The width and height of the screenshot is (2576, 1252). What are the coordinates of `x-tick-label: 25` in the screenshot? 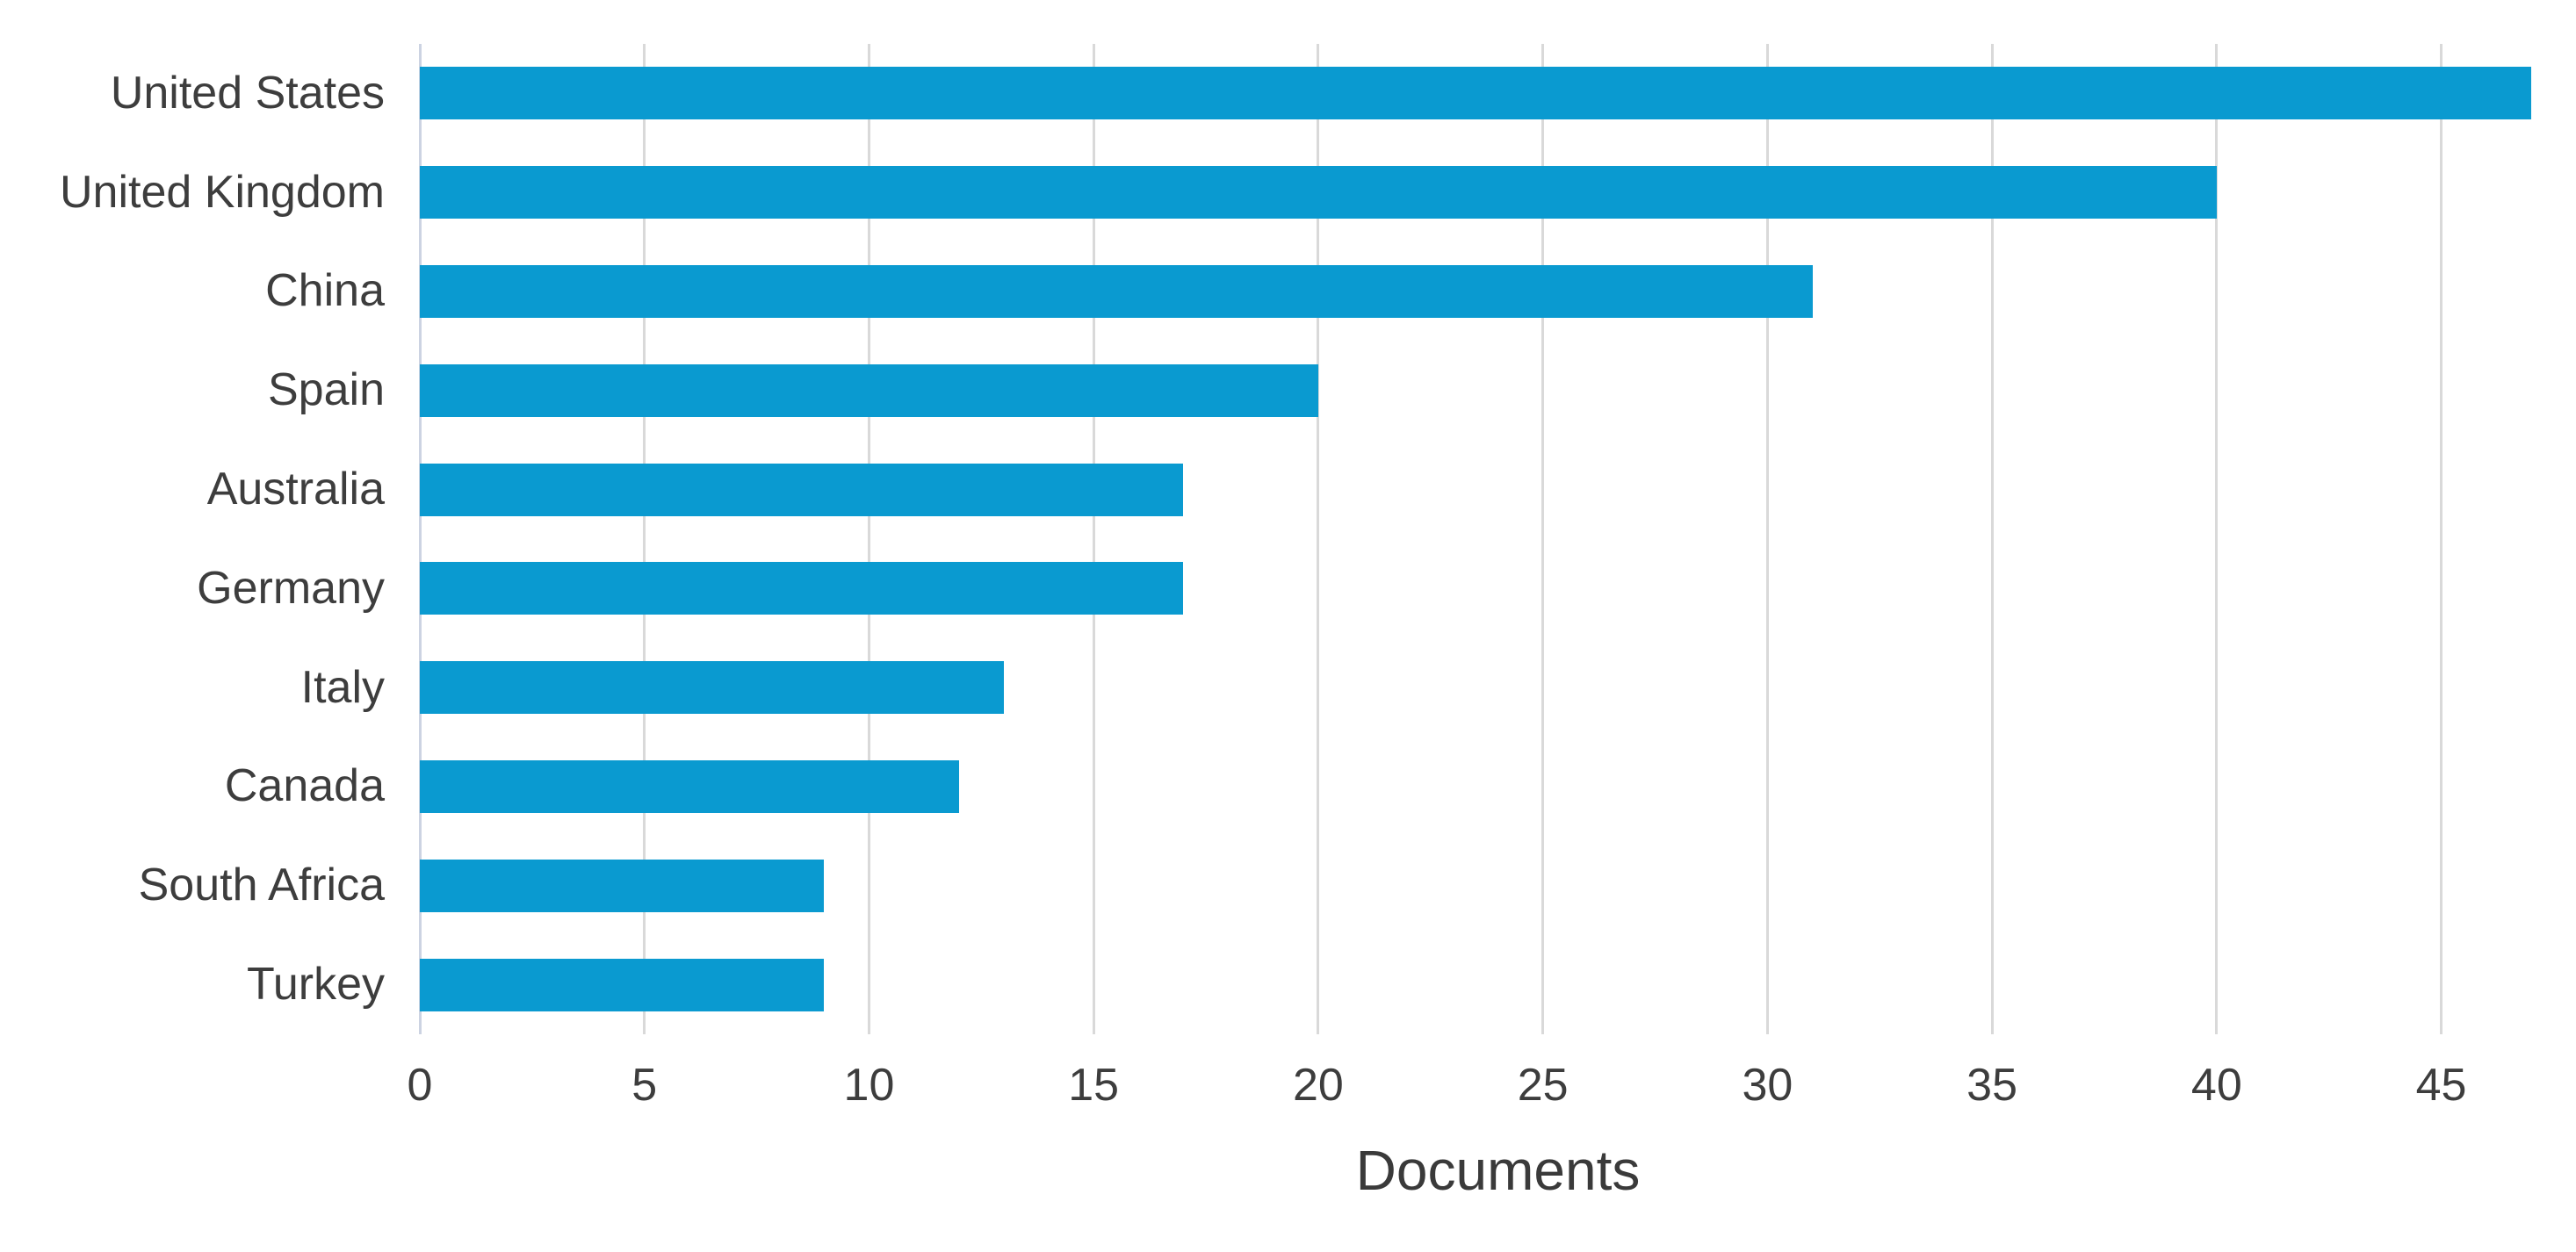 It's located at (1543, 1085).